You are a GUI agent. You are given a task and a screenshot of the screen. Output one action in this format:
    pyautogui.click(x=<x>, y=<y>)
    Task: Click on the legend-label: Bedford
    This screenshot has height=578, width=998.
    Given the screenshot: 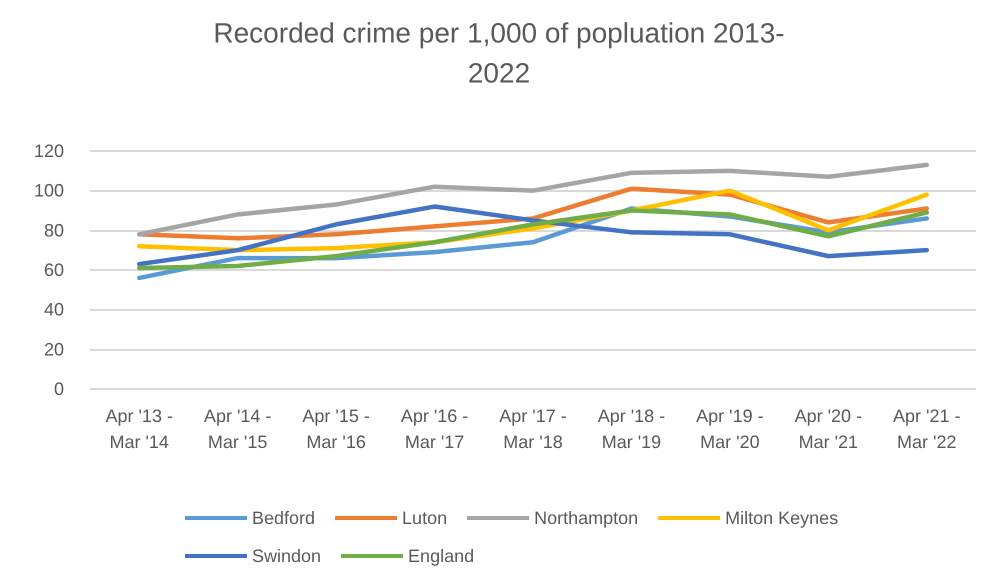 What is the action you would take?
    pyautogui.click(x=284, y=518)
    